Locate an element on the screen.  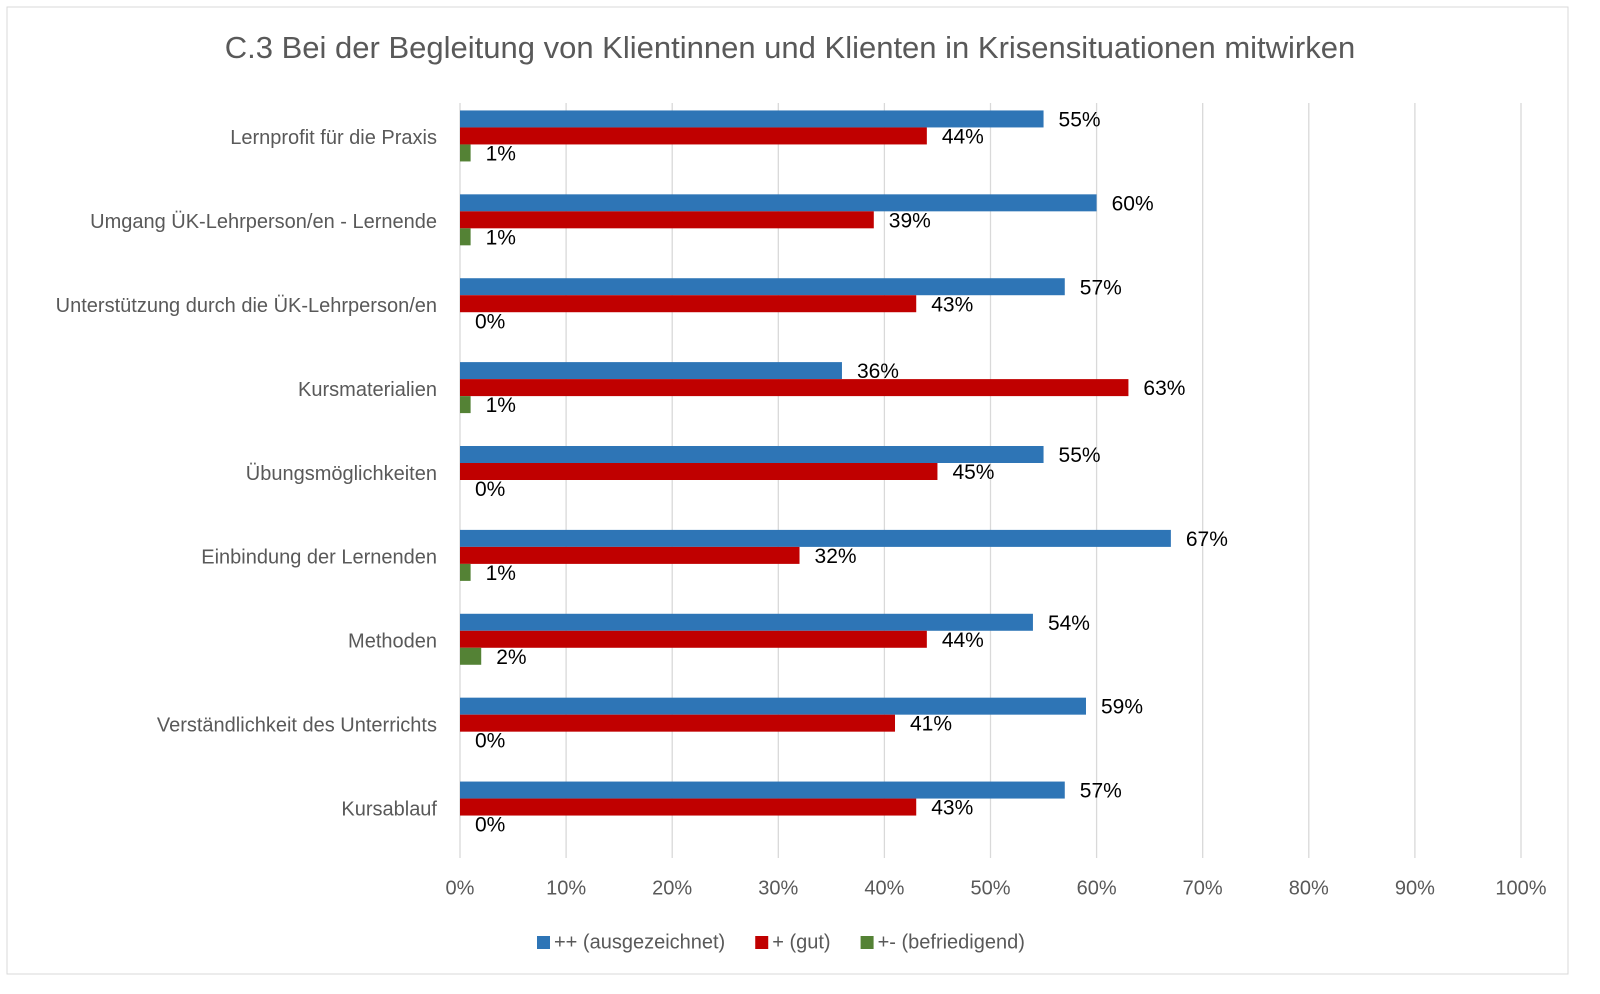
x-tick-label: 0% is located at coordinates (460, 888).